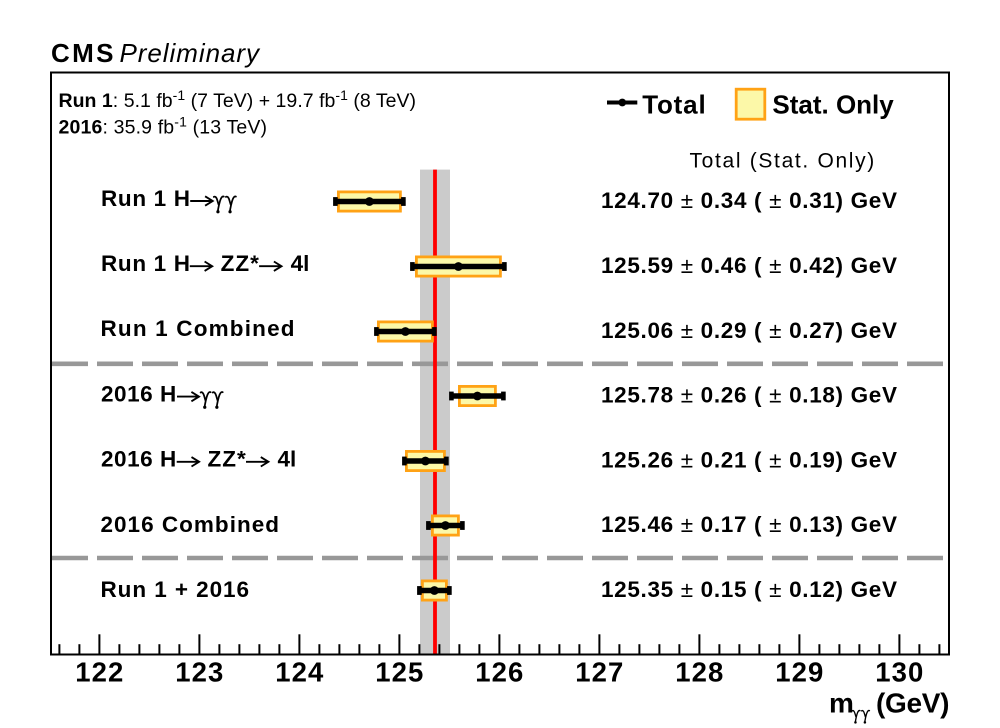 The image size is (1000, 728). What do you see at coordinates (599, 671) in the screenshot?
I see `svg-text: 127` at bounding box center [599, 671].